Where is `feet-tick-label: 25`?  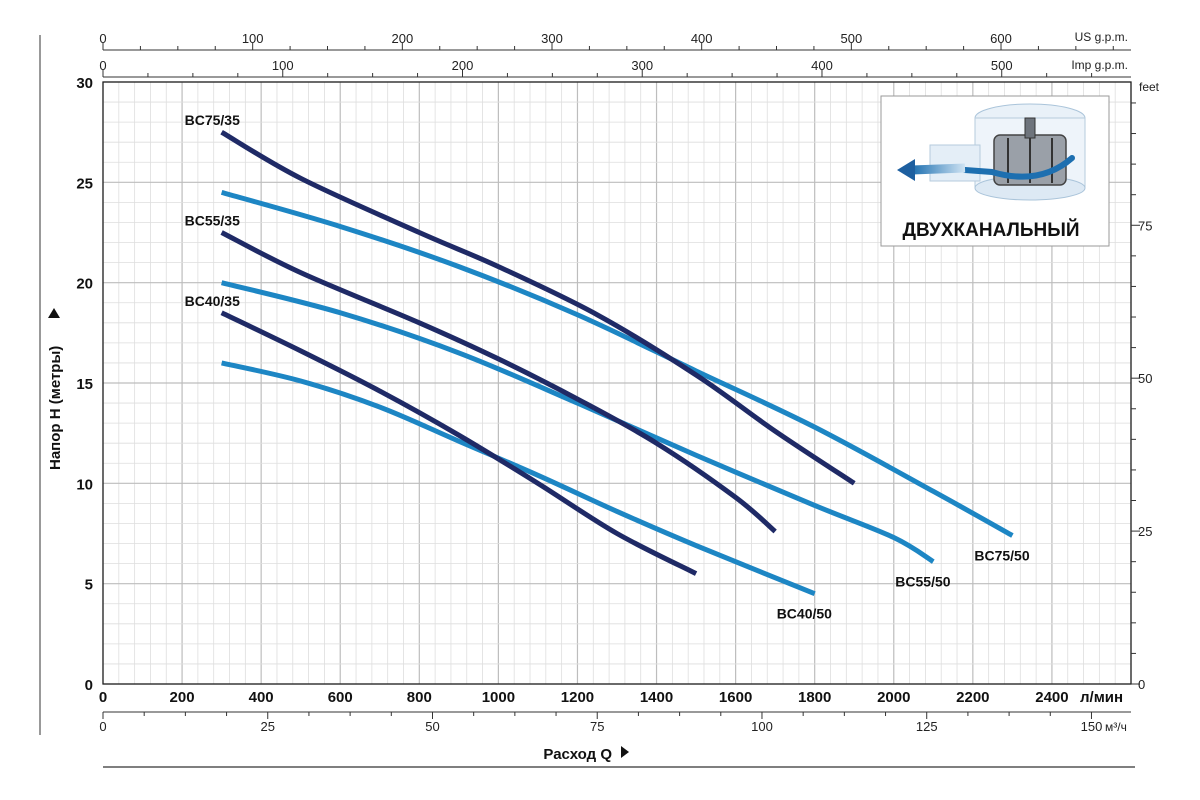
feet-tick-label: 25 is located at coordinates (1145, 531).